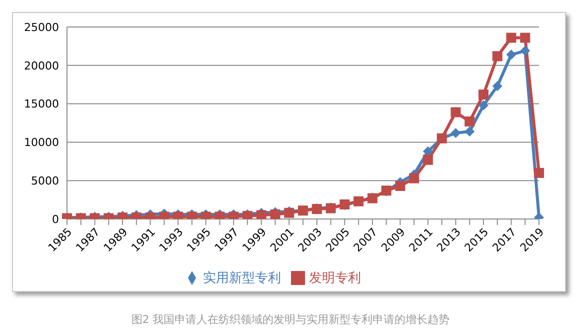 The image size is (581, 334). I want to click on y-tick-label: 10000, so click(41, 143).